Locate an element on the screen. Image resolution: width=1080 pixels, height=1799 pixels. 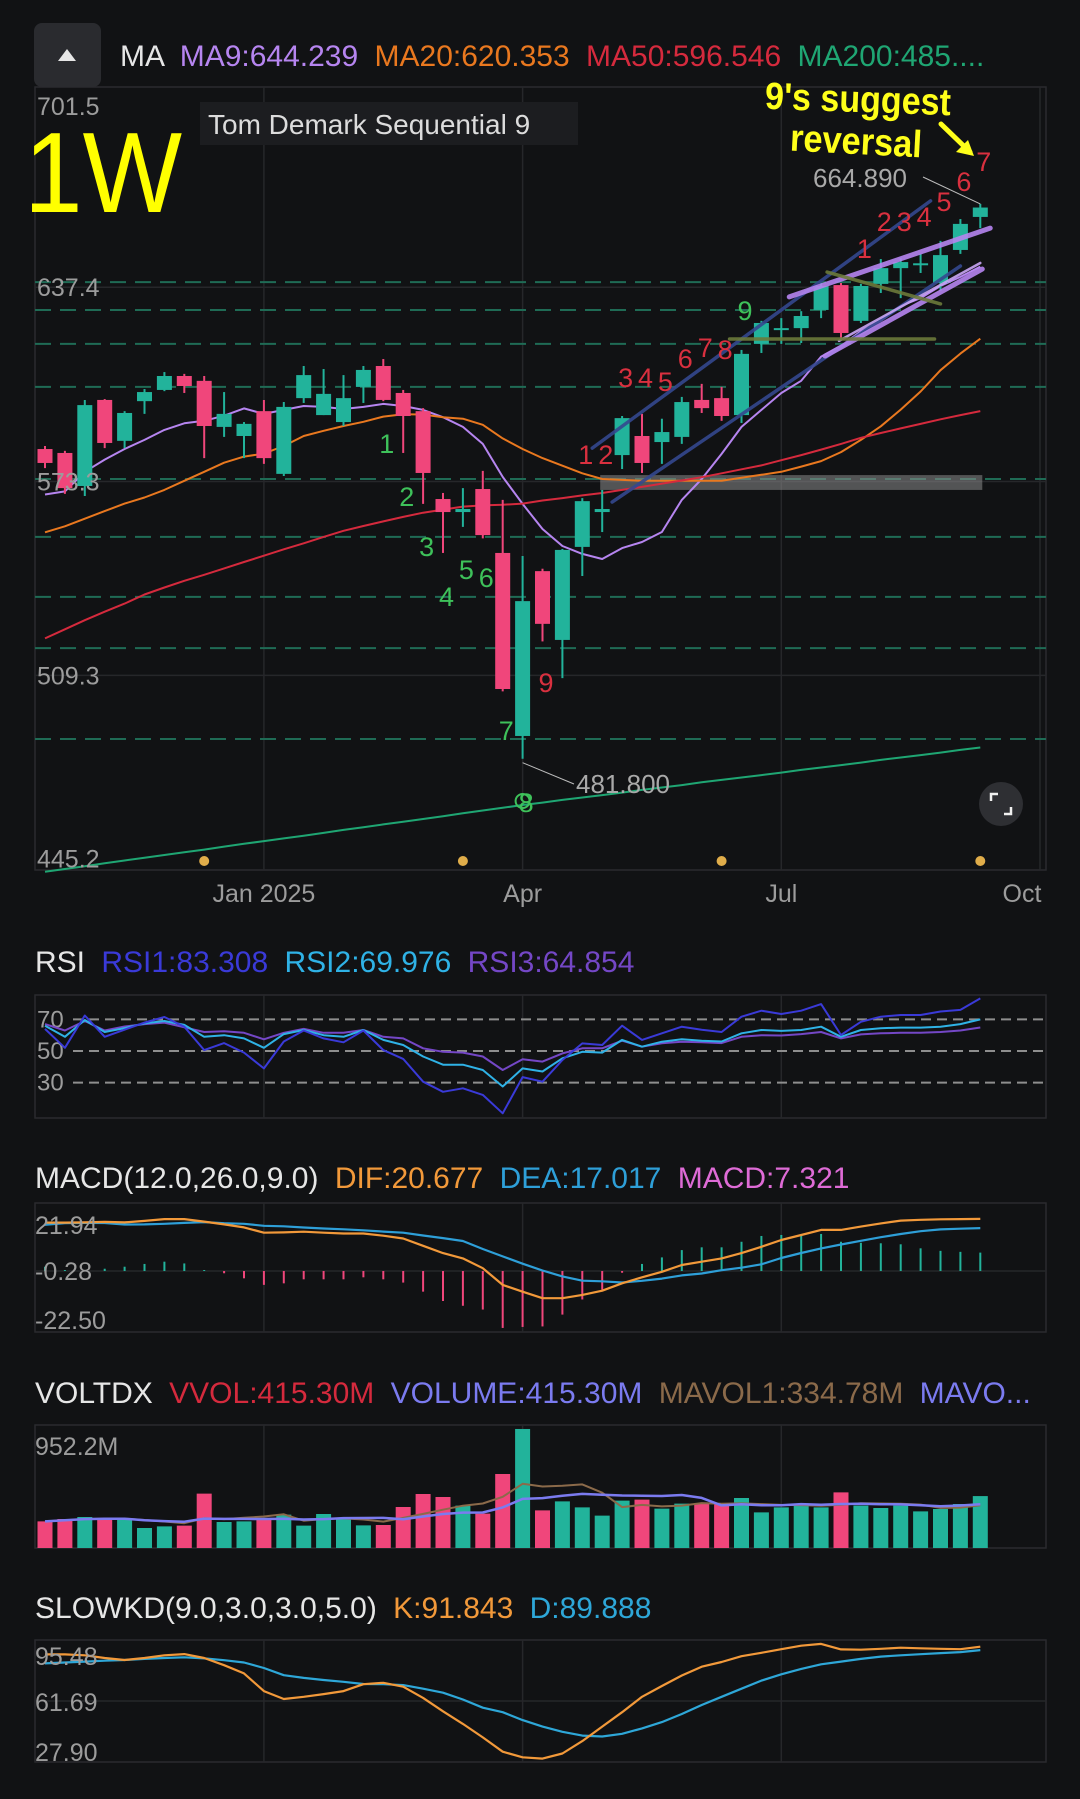
channel-drawing-line is located at coordinates (761, 324).